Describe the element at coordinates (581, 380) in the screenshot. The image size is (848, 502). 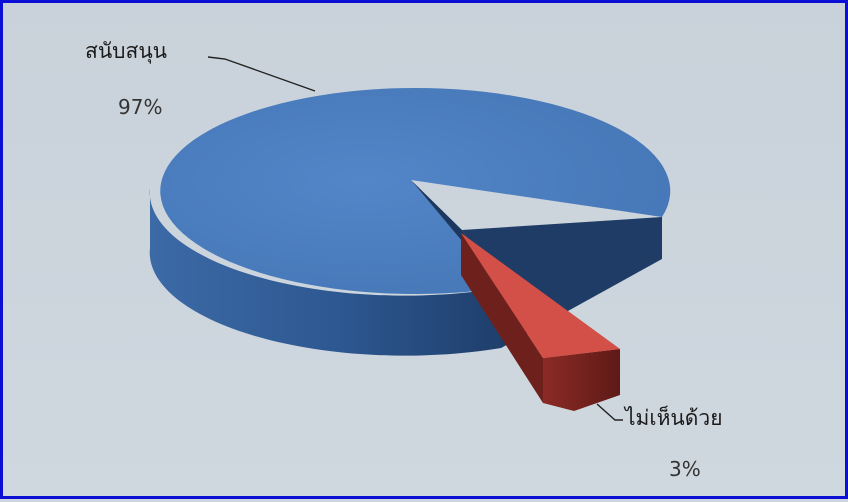
I see `slice-side-oppose` at that location.